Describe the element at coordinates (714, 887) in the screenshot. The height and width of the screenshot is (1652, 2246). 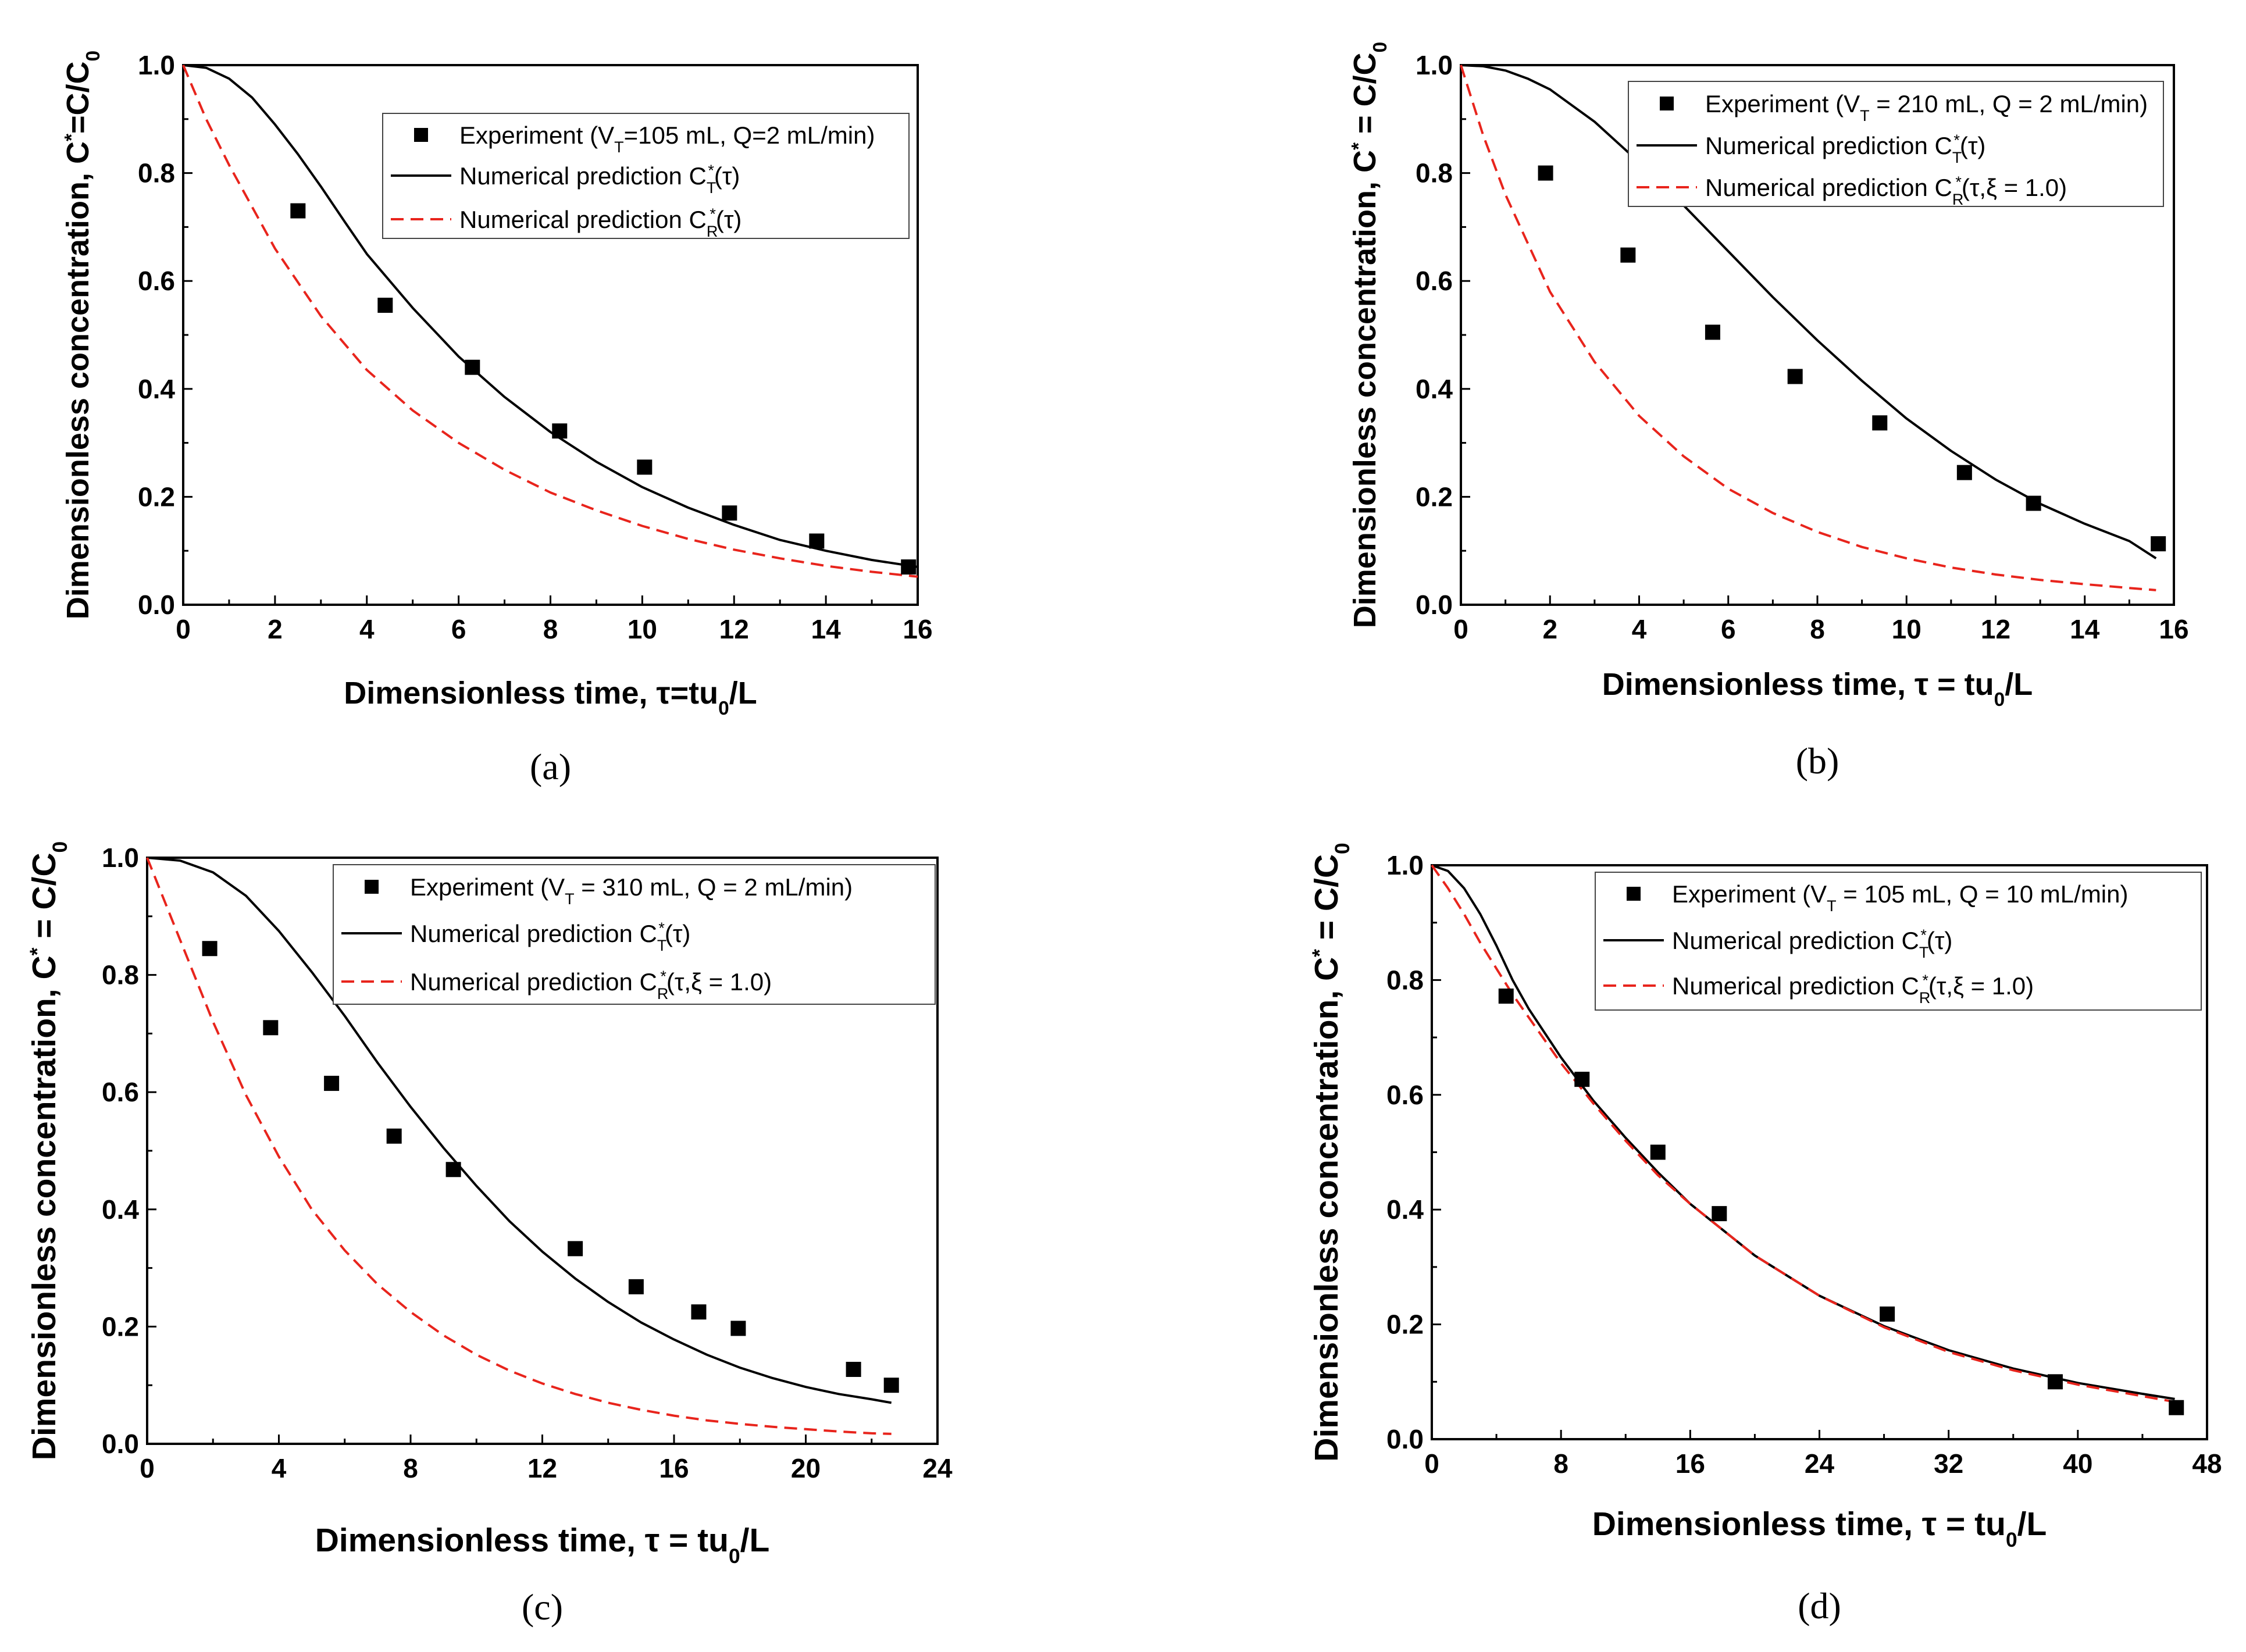
I see `legend-text-tail: = 310 mL, Q = 2 mL/min)` at that location.